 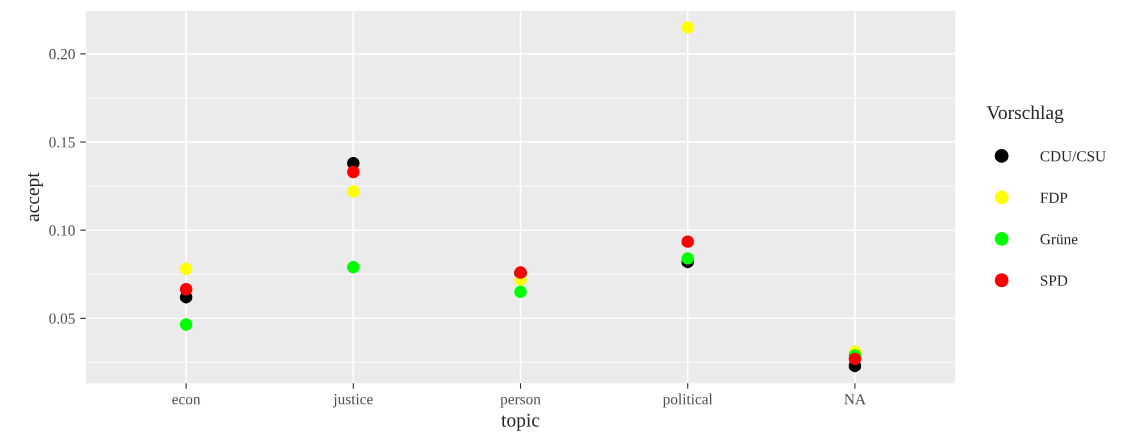 I want to click on y-tick-label: 0.05, so click(x=62, y=318).